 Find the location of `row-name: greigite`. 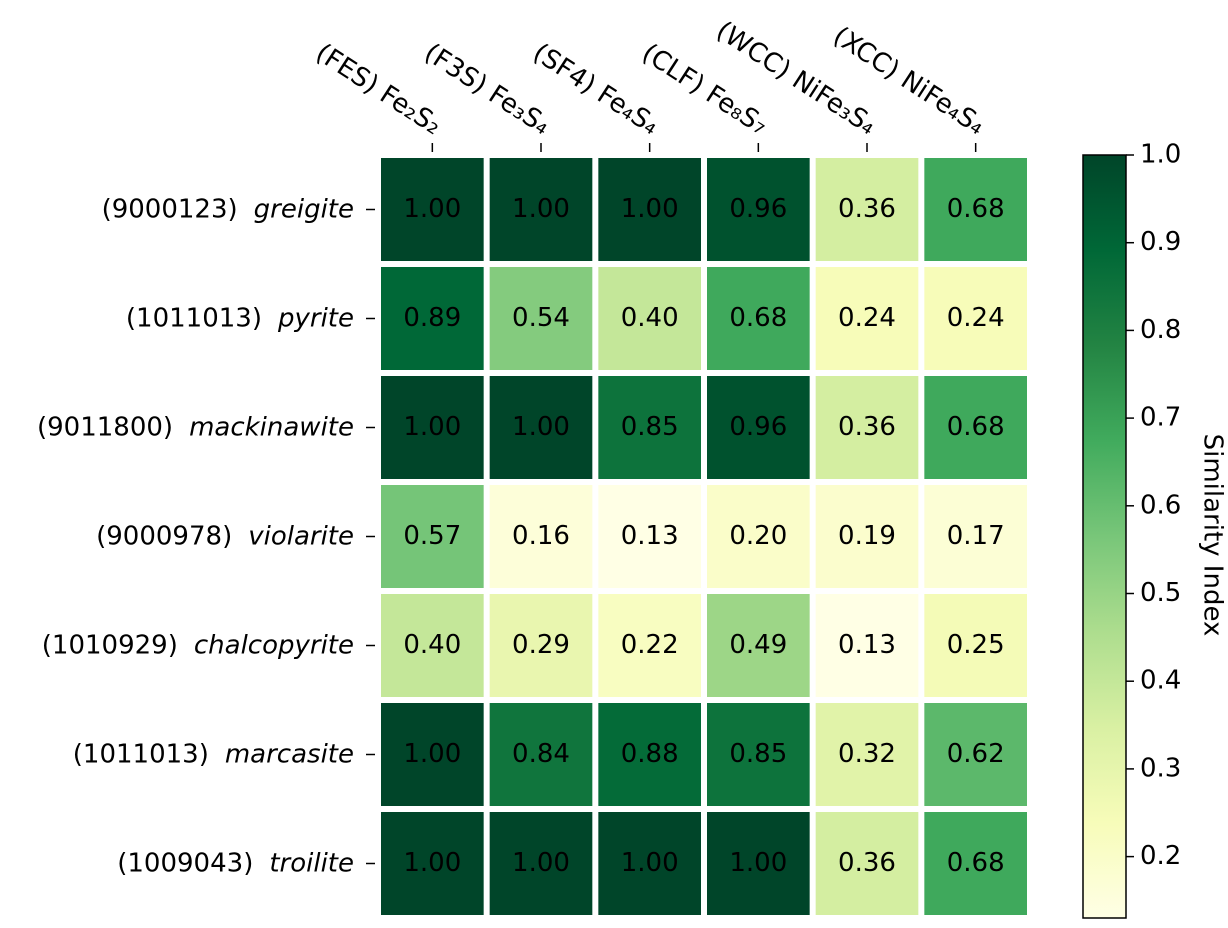

row-name: greigite is located at coordinates (304, 209).